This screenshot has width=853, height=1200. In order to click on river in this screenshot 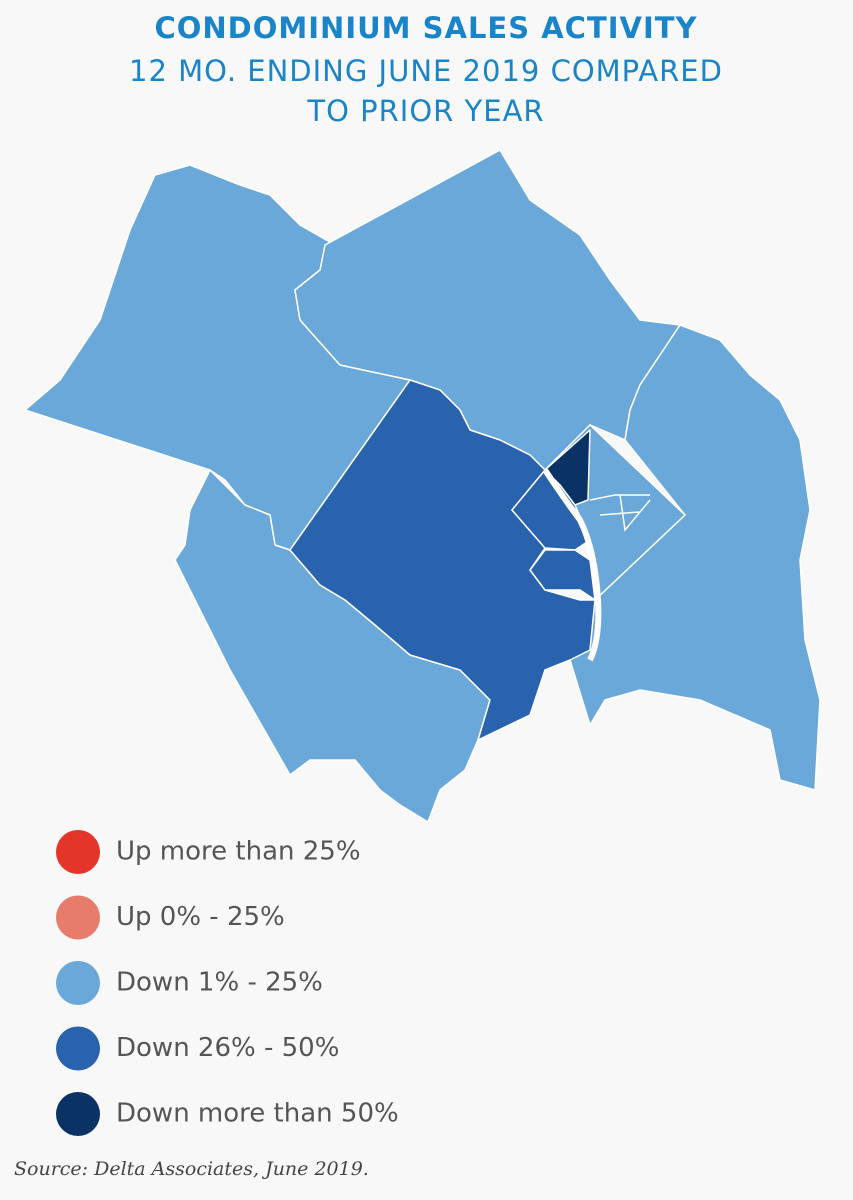, I will do `click(572, 565)`.